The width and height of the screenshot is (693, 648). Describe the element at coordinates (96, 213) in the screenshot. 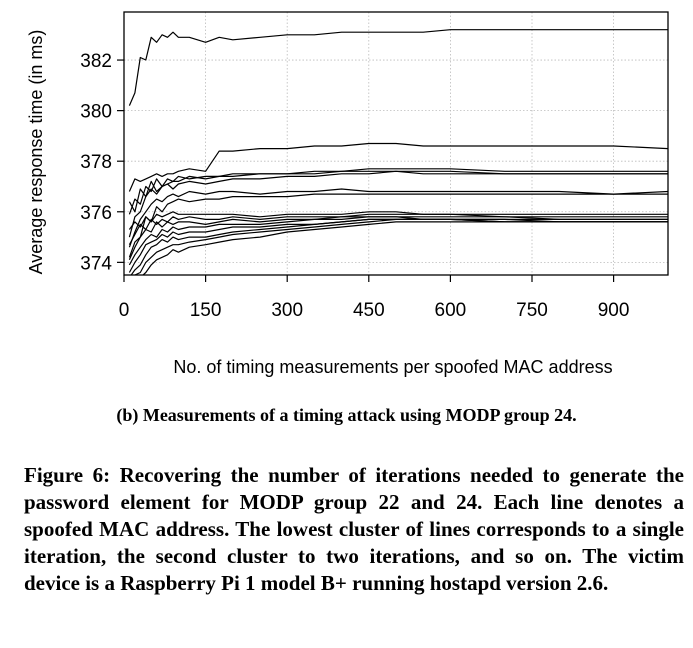

I see `y-tick-label: 376` at that location.